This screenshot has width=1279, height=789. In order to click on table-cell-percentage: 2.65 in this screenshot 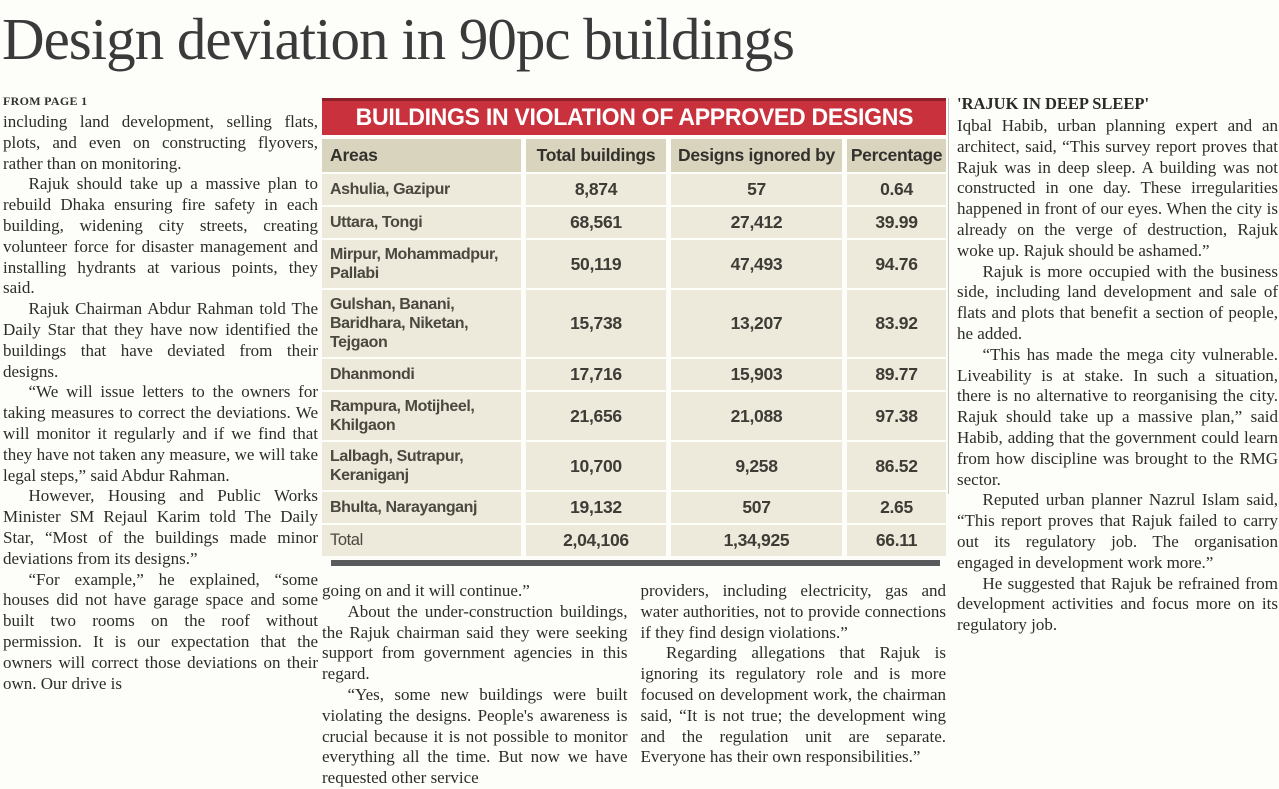, I will do `click(896, 507)`.